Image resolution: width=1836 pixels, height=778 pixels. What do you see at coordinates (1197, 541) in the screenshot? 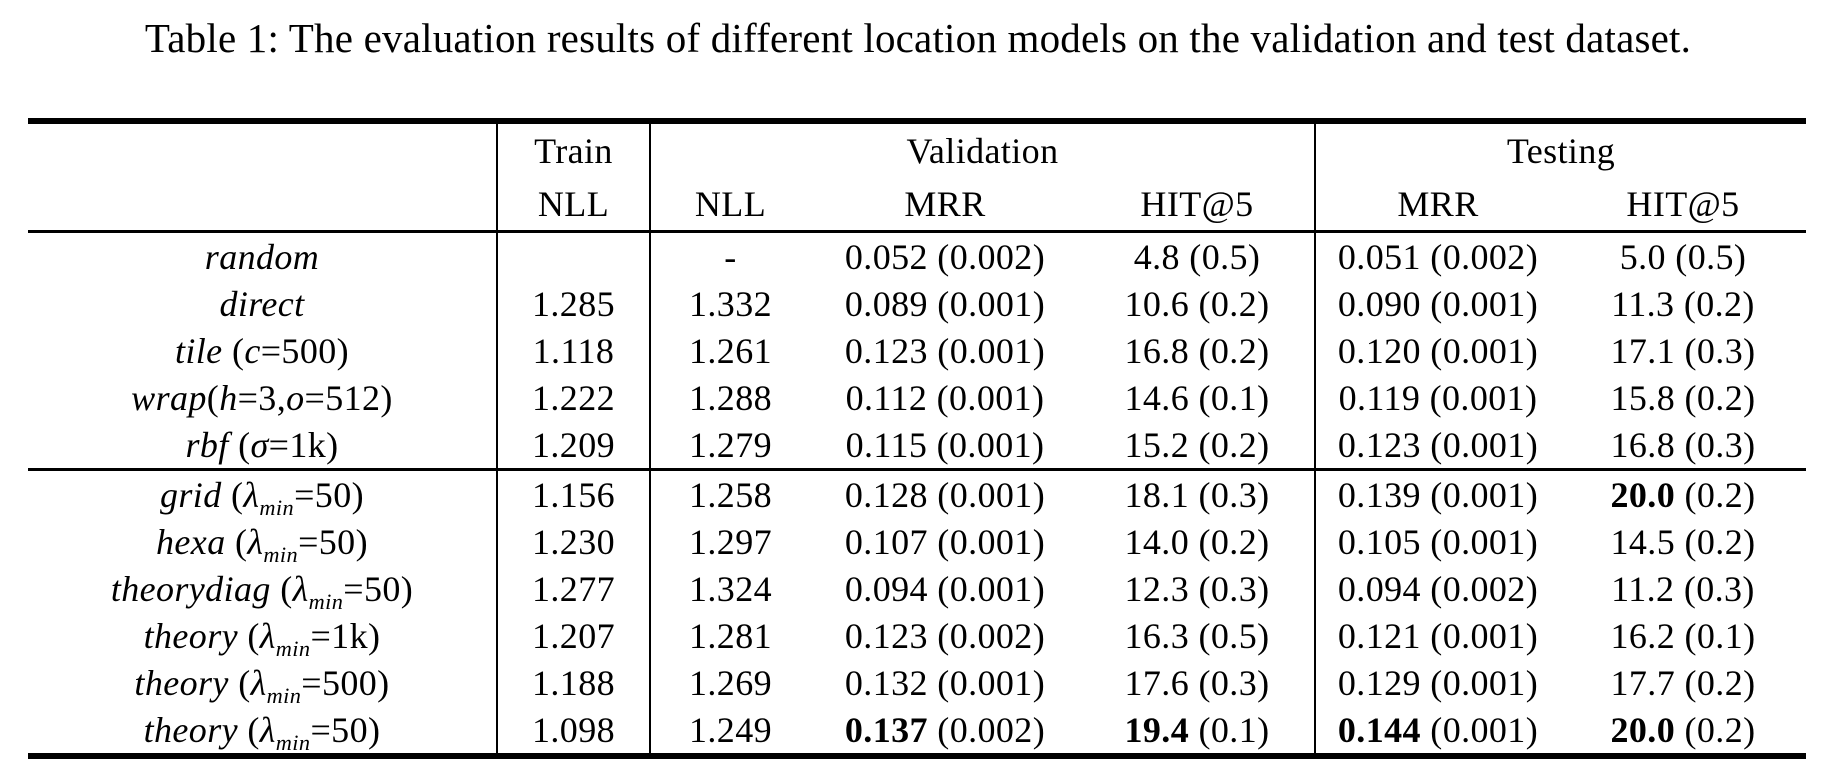
I see `cell-val-hit5: 14.0 (0.2)` at bounding box center [1197, 541].